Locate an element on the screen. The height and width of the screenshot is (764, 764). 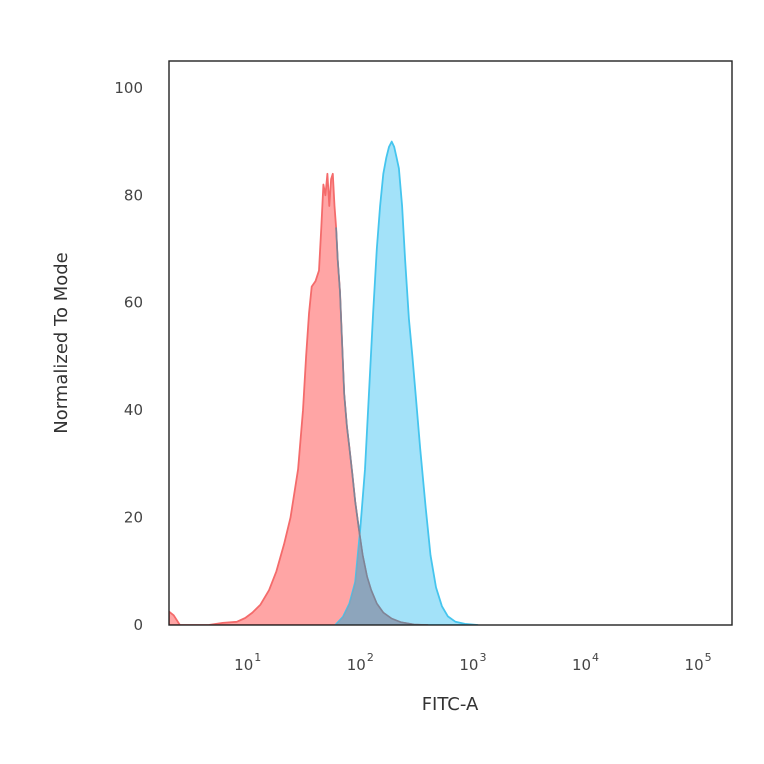
y-tick-label: 100 is located at coordinates (128, 88).